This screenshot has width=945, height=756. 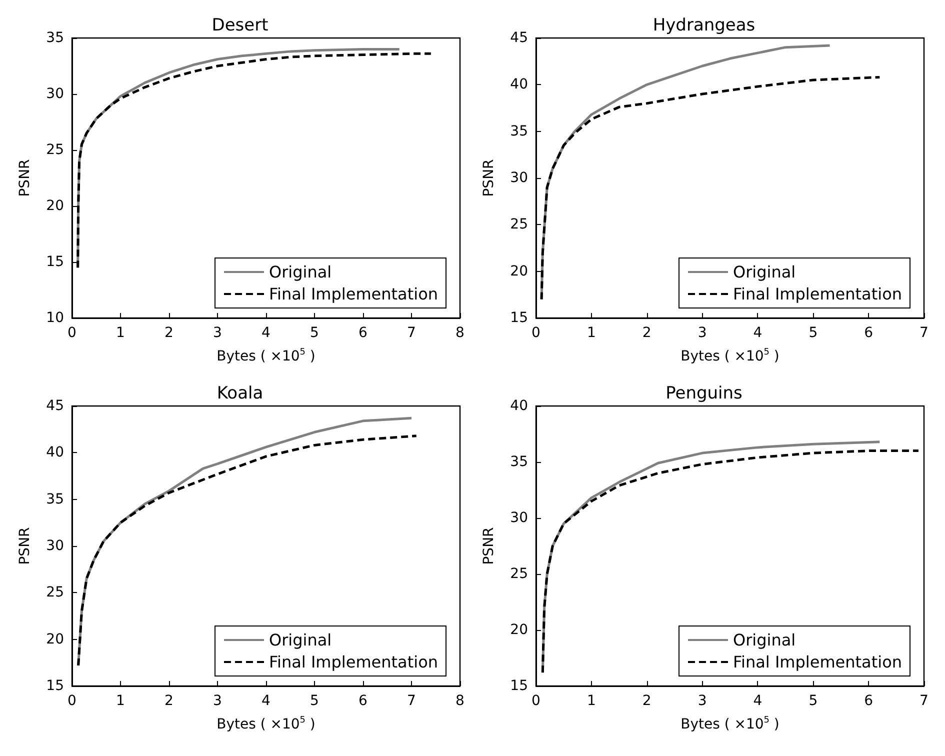 What do you see at coordinates (55, 318) in the screenshot?
I see `y-tick-label: 10` at bounding box center [55, 318].